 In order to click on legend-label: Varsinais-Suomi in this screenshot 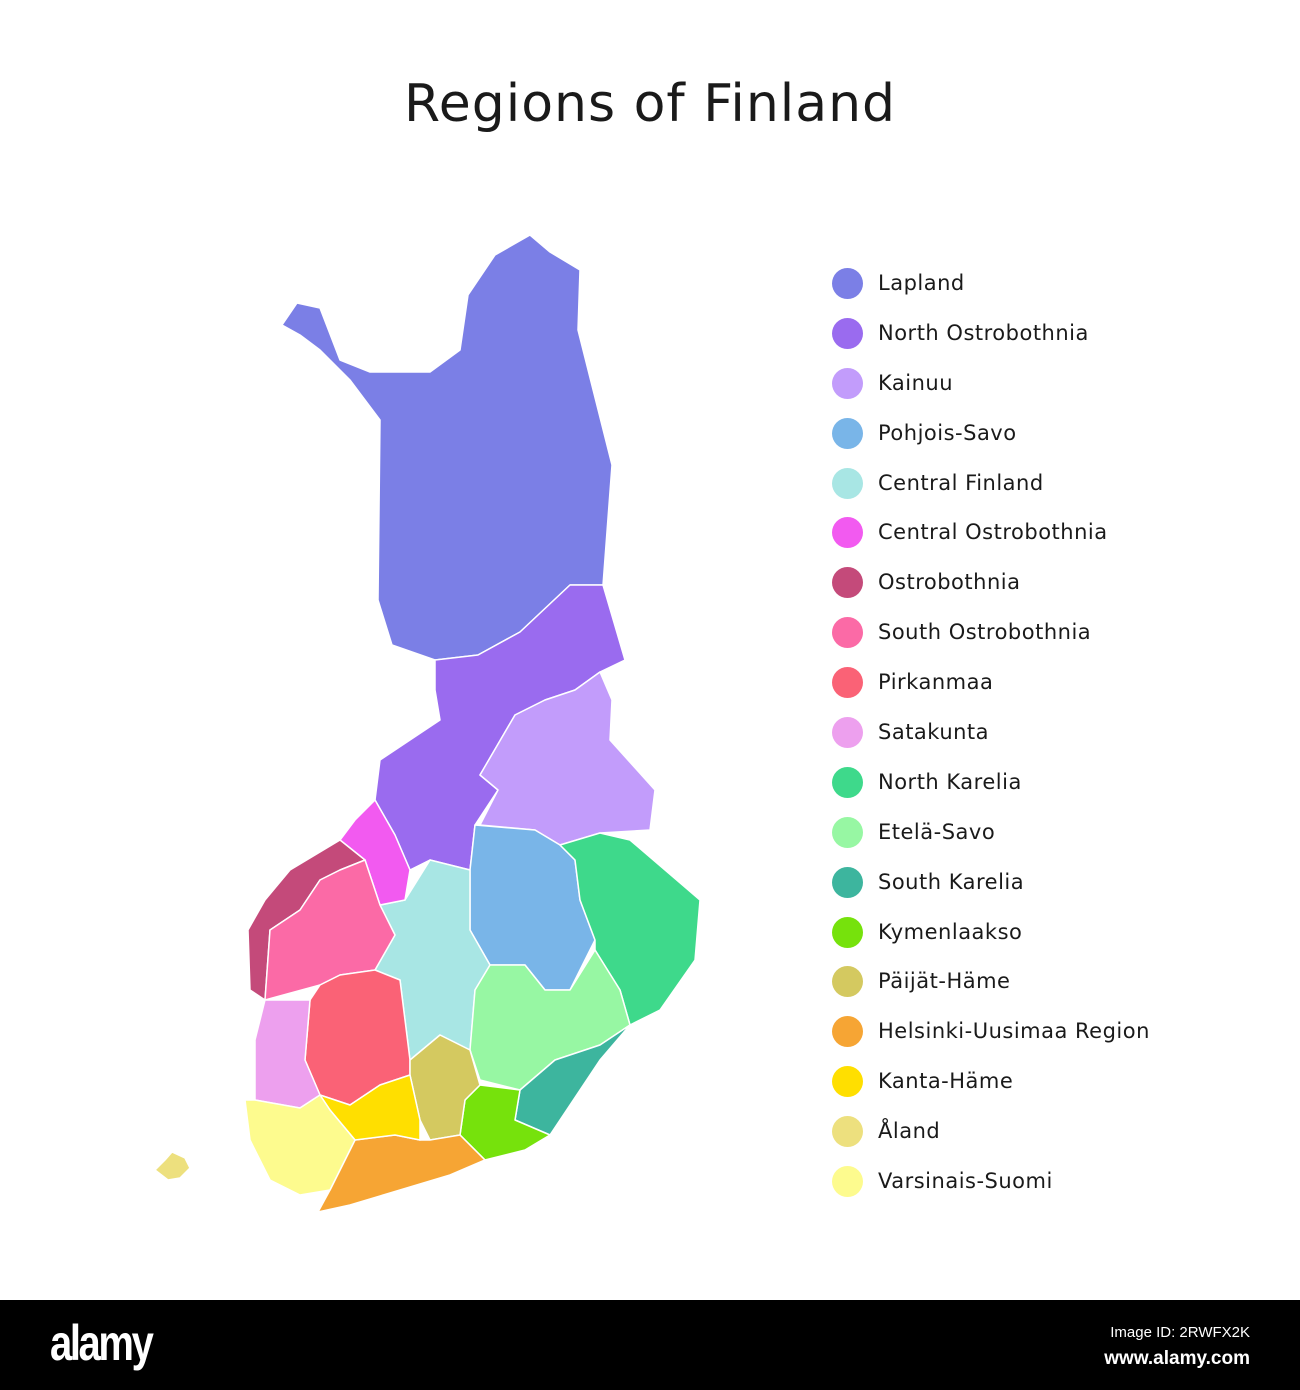, I will do `click(965, 1181)`.